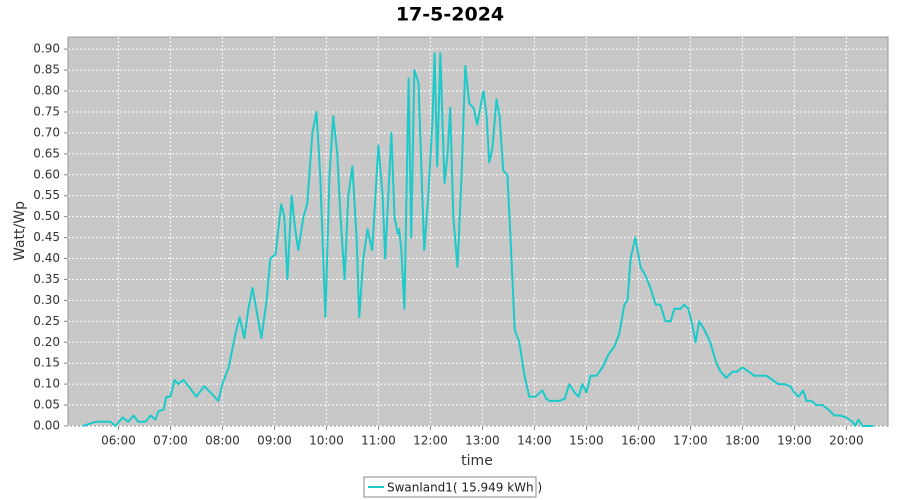  What do you see at coordinates (46, 363) in the screenshot?
I see `y-tick-label: 0.15` at bounding box center [46, 363].